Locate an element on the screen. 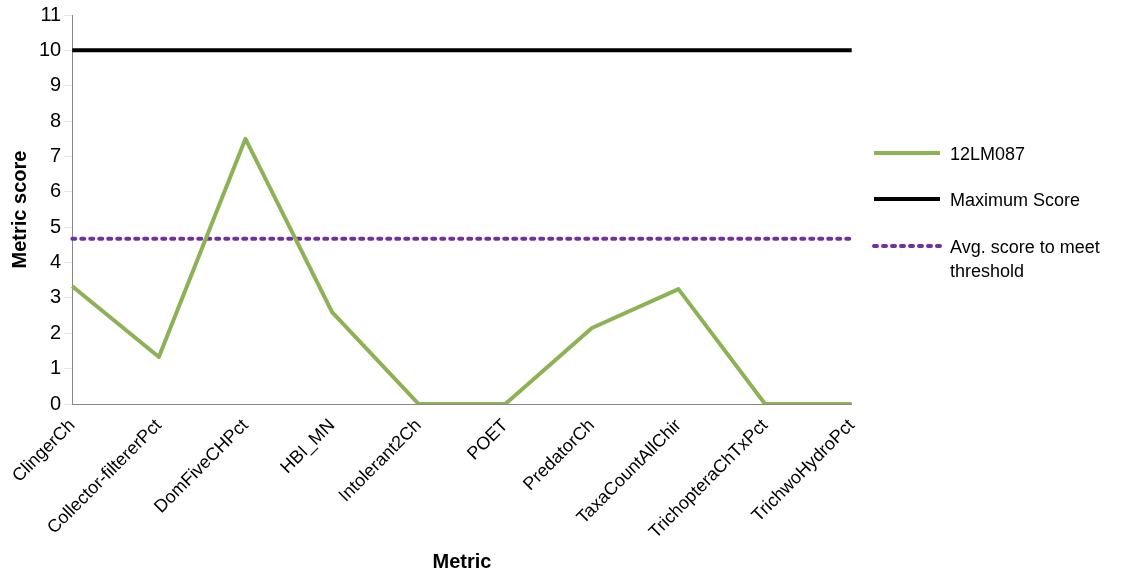 This screenshot has width=1139, height=582. y-tick-label: 11 is located at coordinates (51, 13).